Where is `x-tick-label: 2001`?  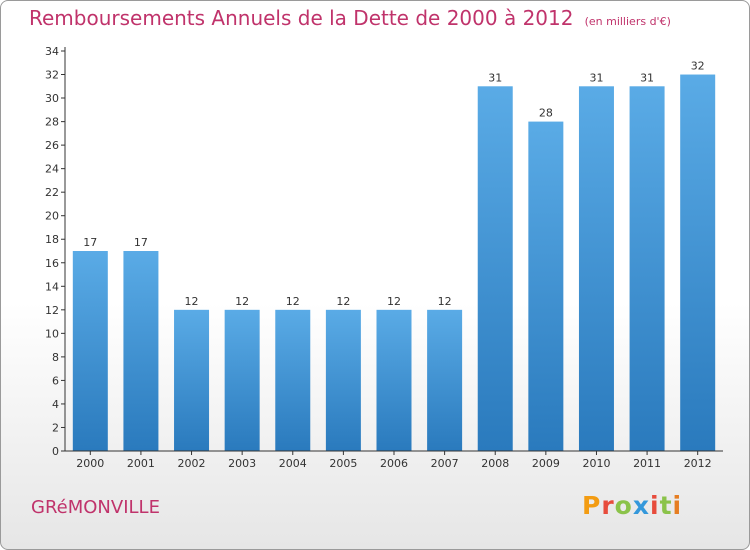
x-tick-label: 2001 is located at coordinates (141, 463).